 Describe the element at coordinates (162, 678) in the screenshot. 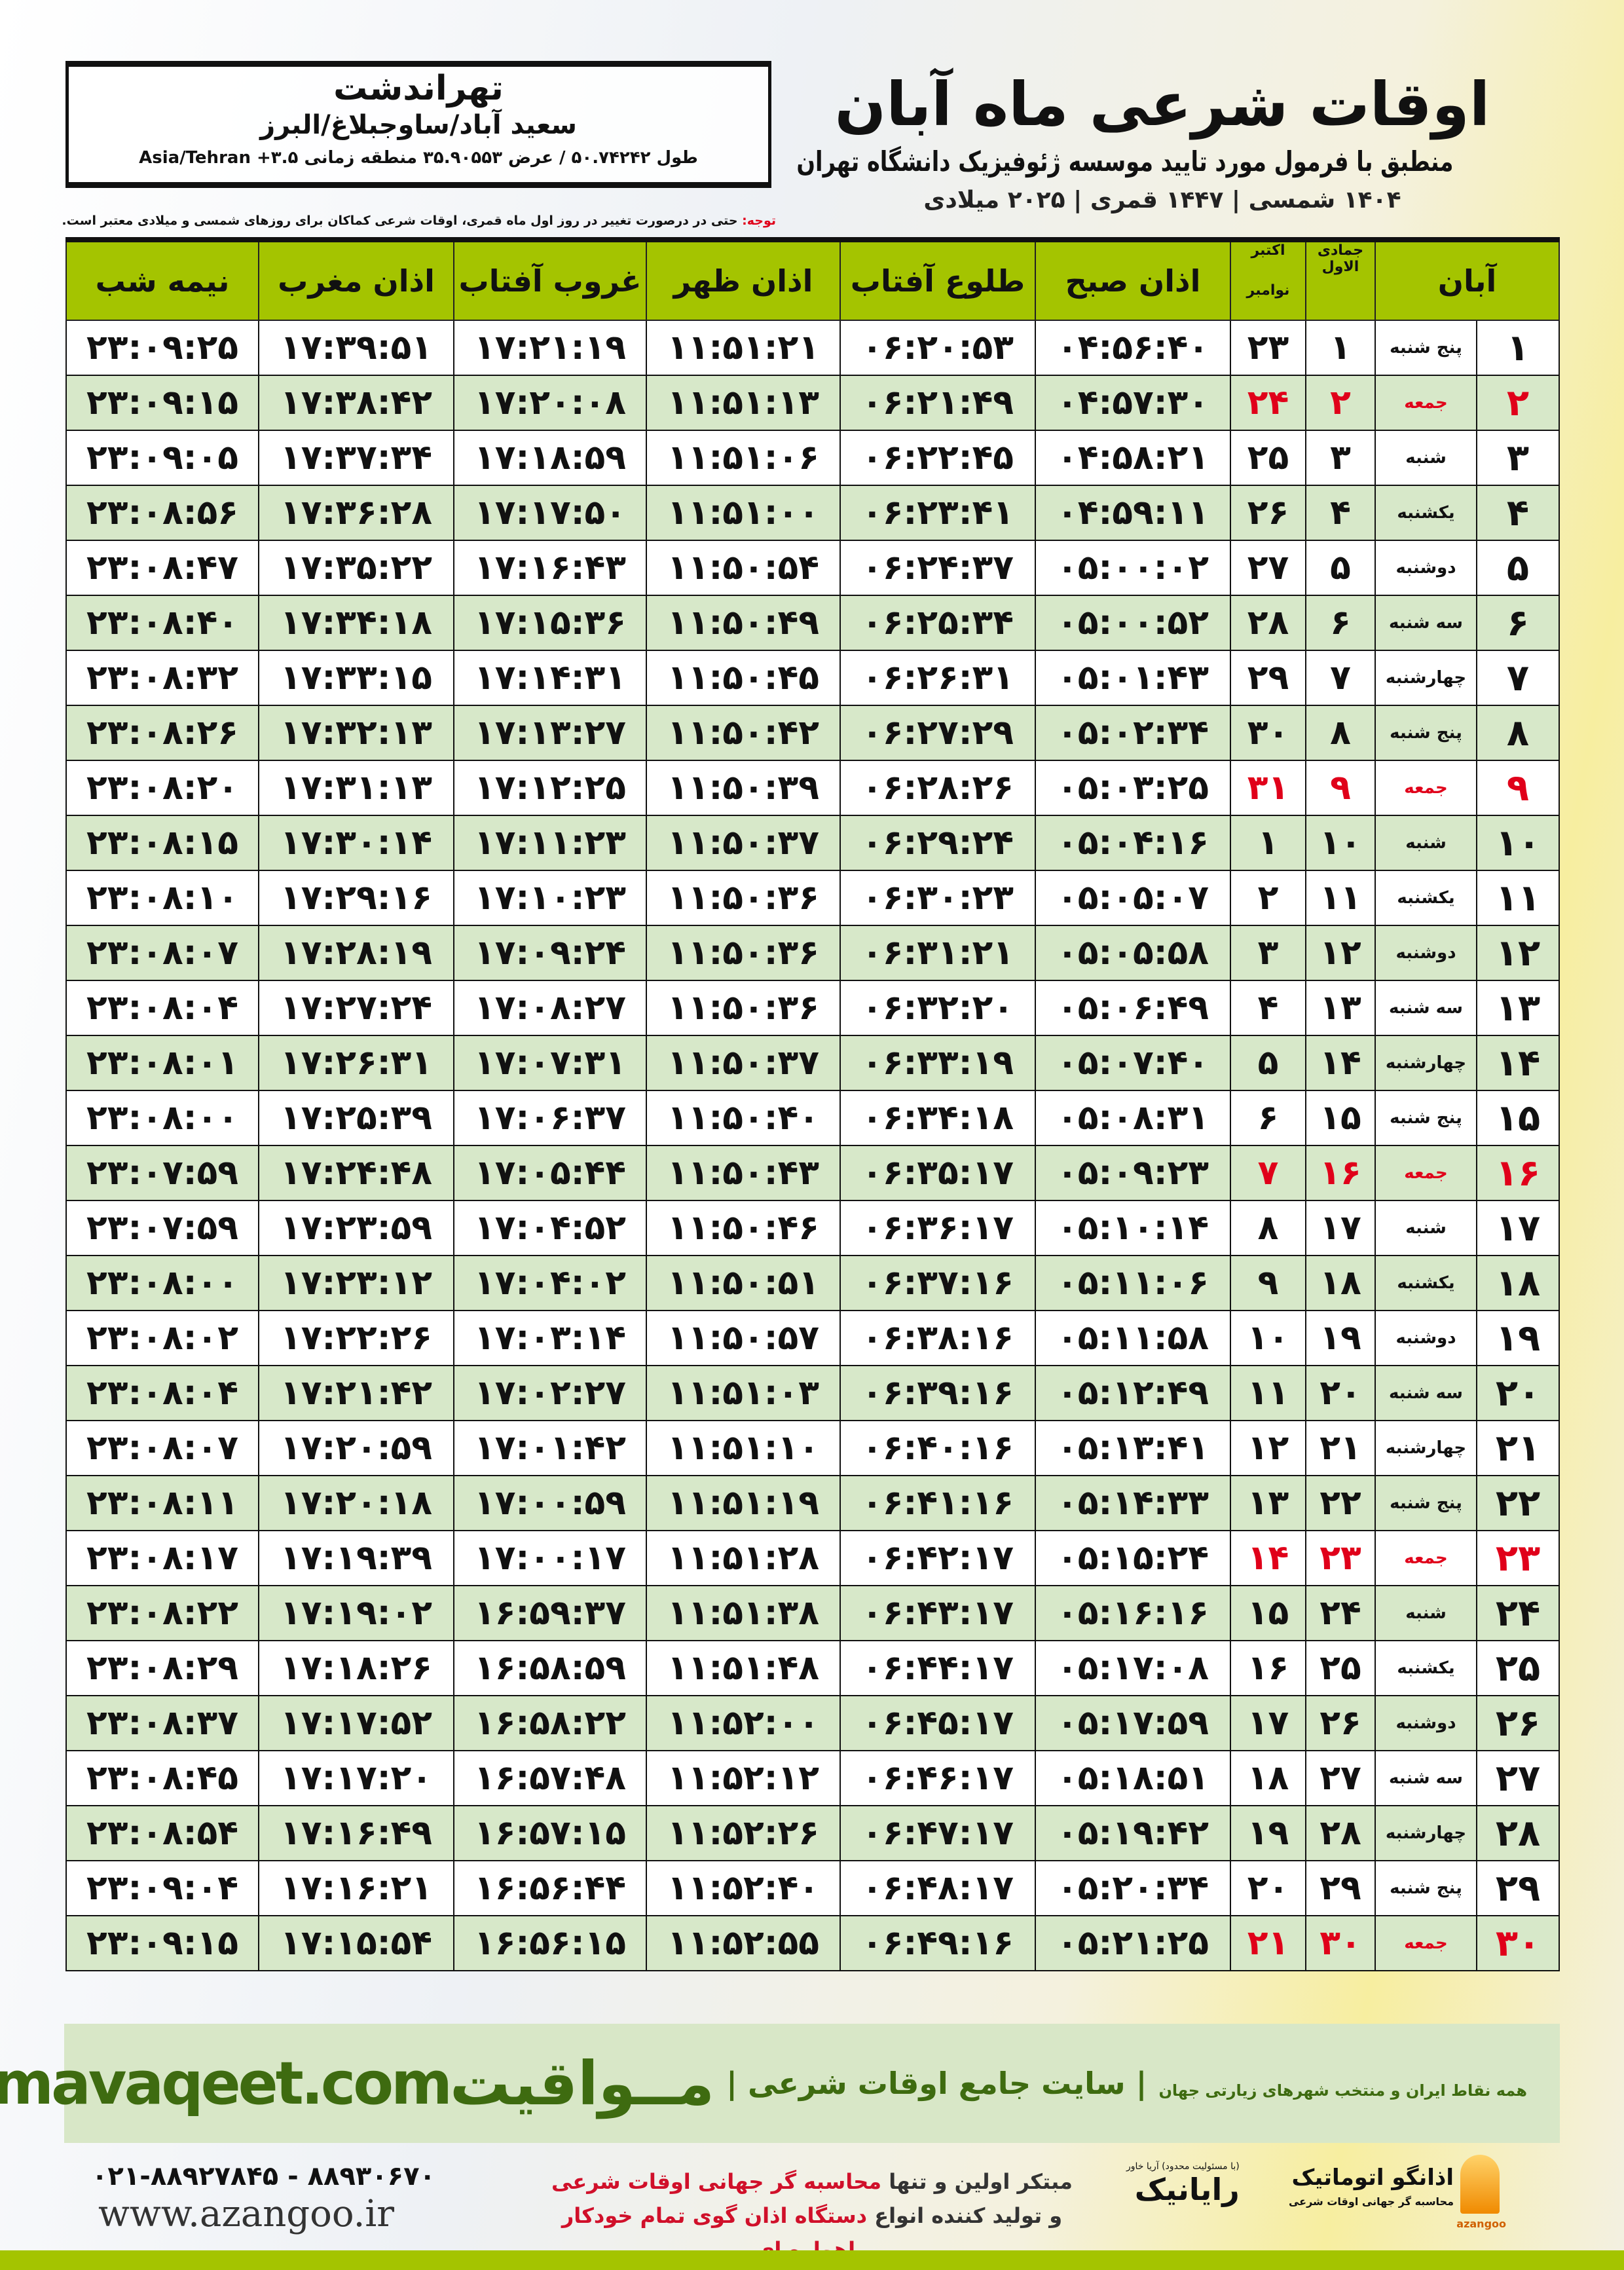

I see `cell-nimeshab: ۲۳:۰۸:۳۲` at that location.